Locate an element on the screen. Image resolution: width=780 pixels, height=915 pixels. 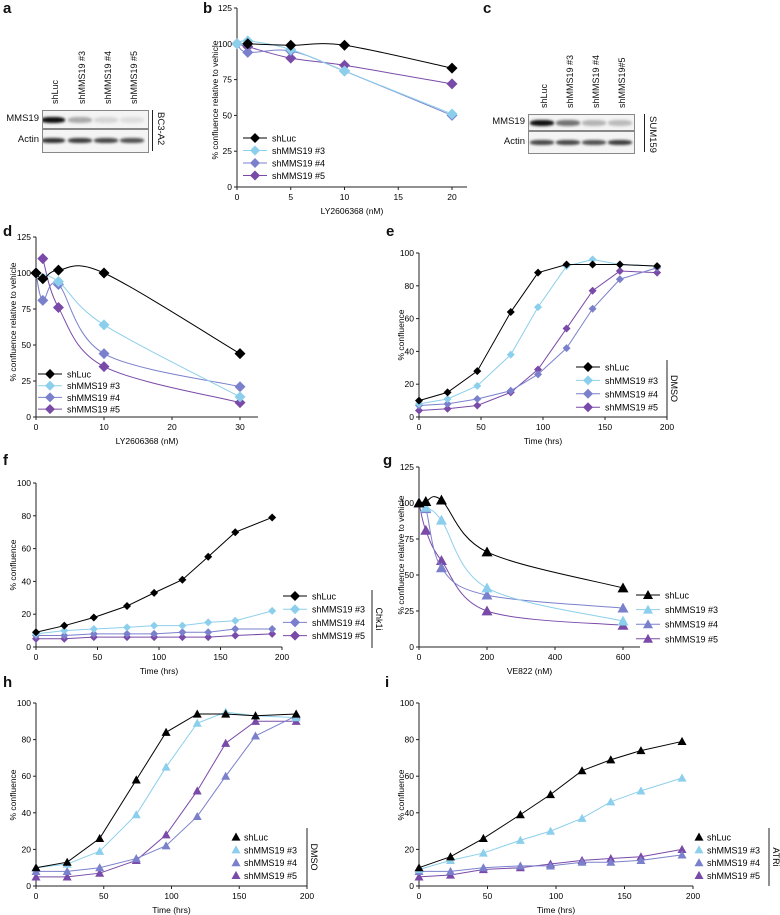
panel-label-i: i is located at coordinates (387, 682).